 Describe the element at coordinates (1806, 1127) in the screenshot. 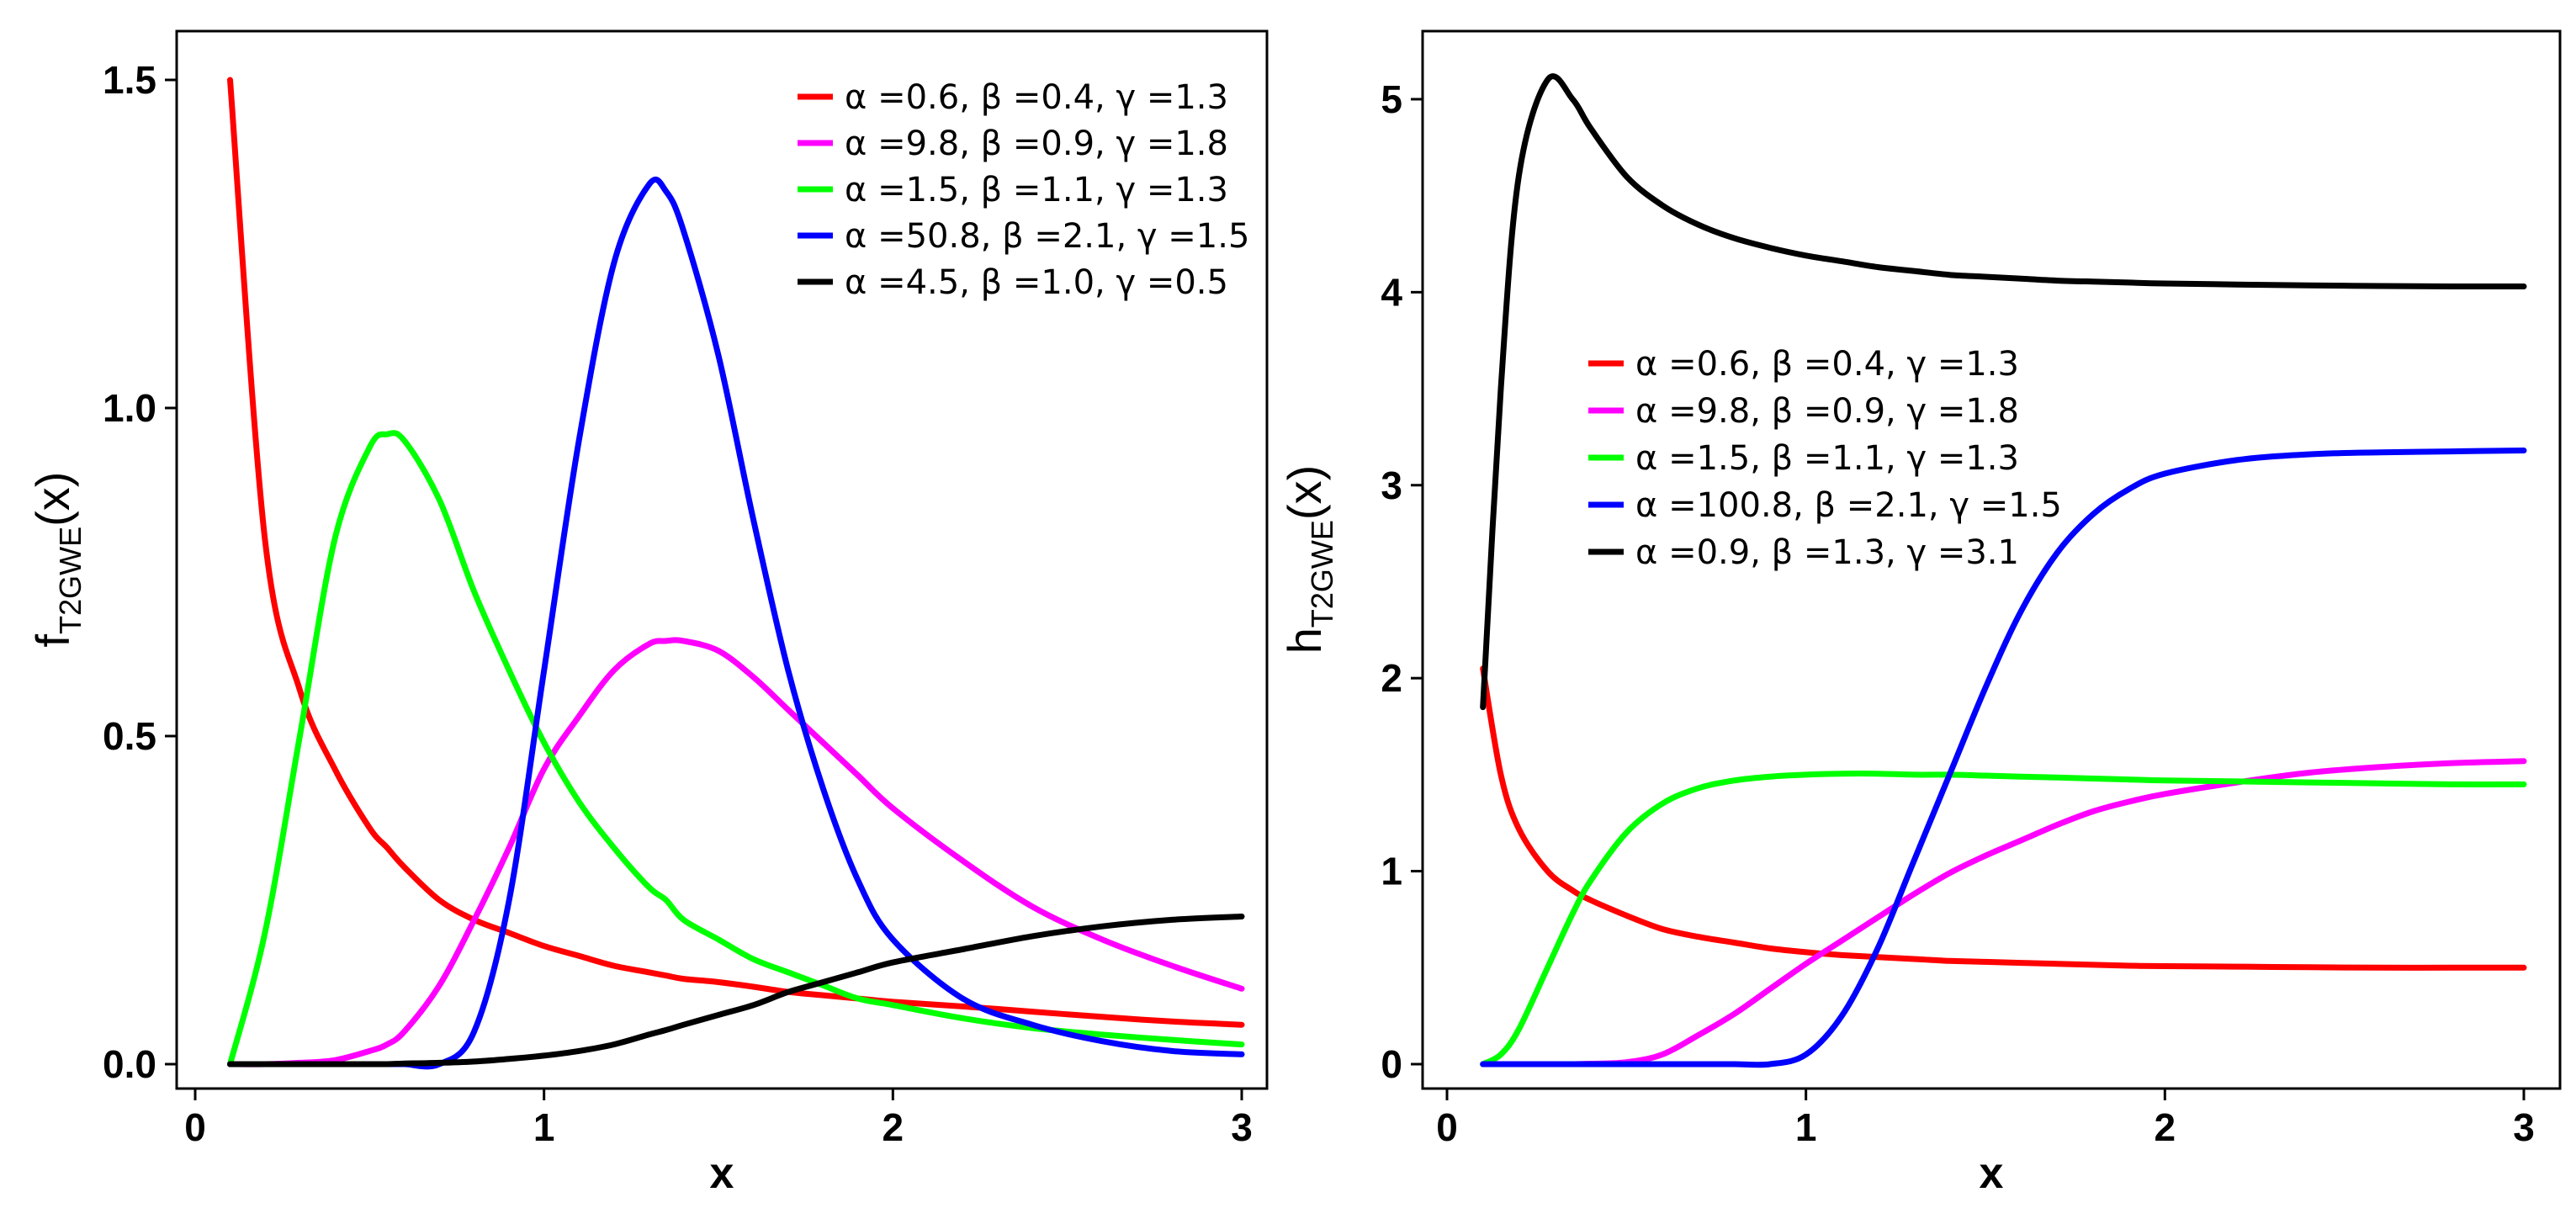

I see `right-x-tick-label: 1` at that location.